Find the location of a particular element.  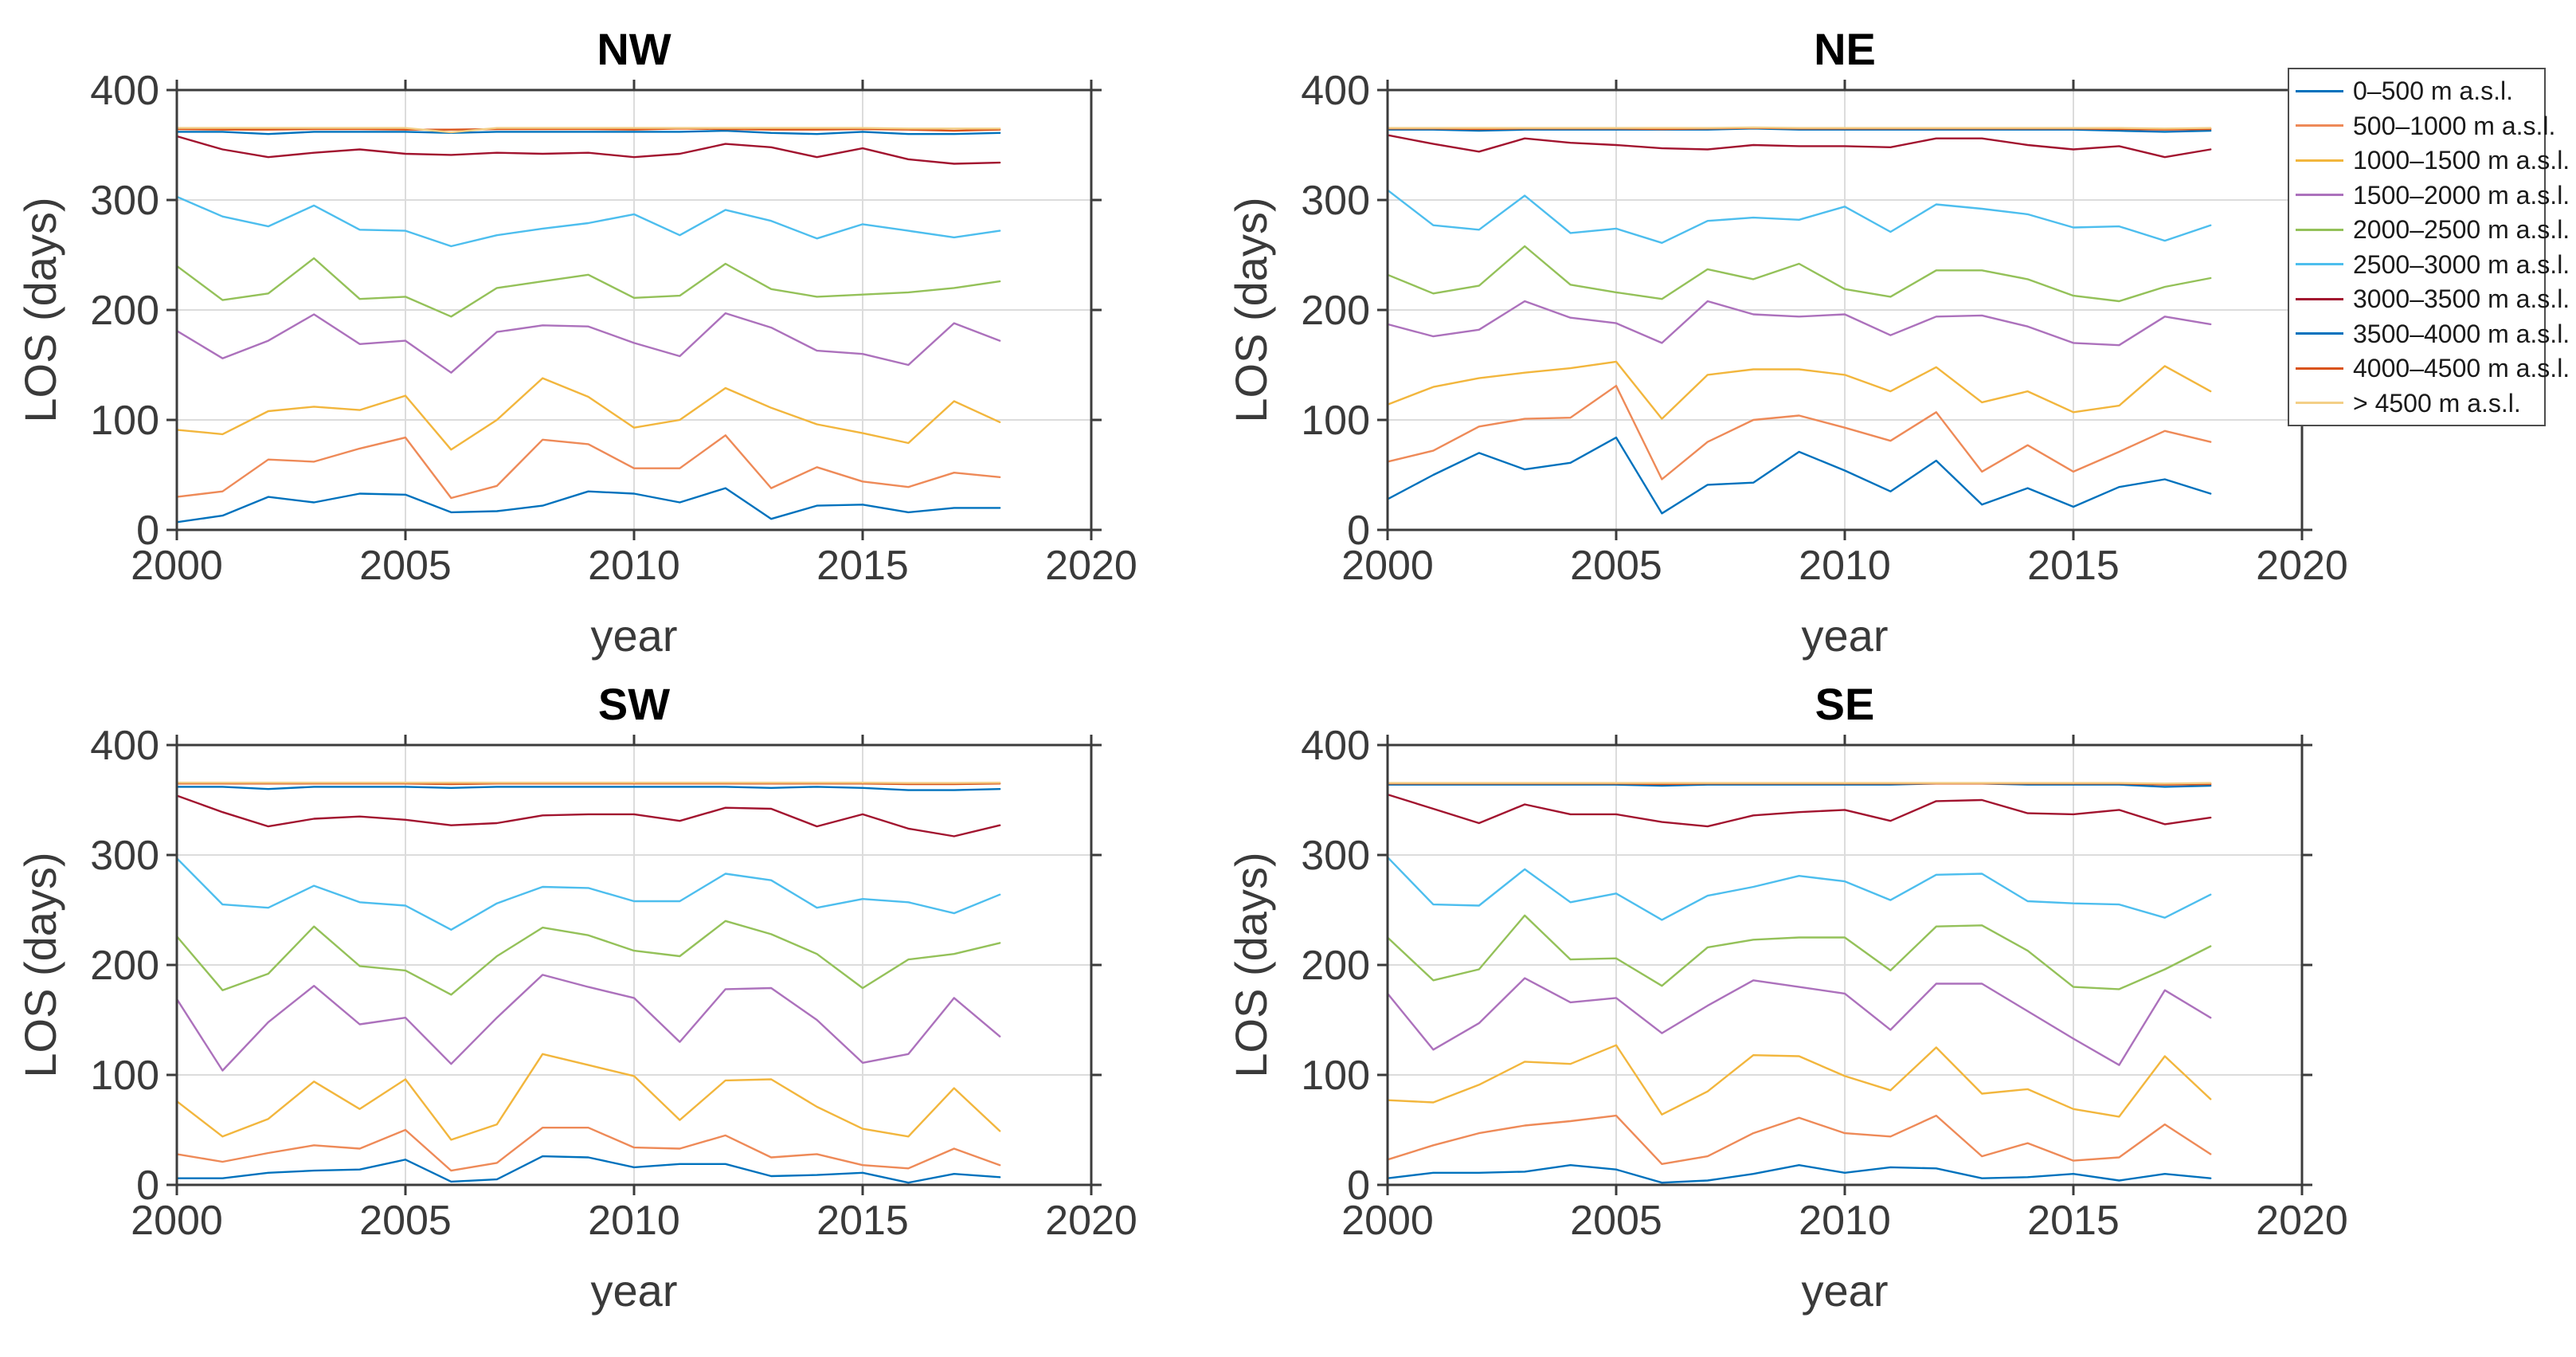

legend-item-label: 500–1000 m a.s.l. is located at coordinates (2454, 125).